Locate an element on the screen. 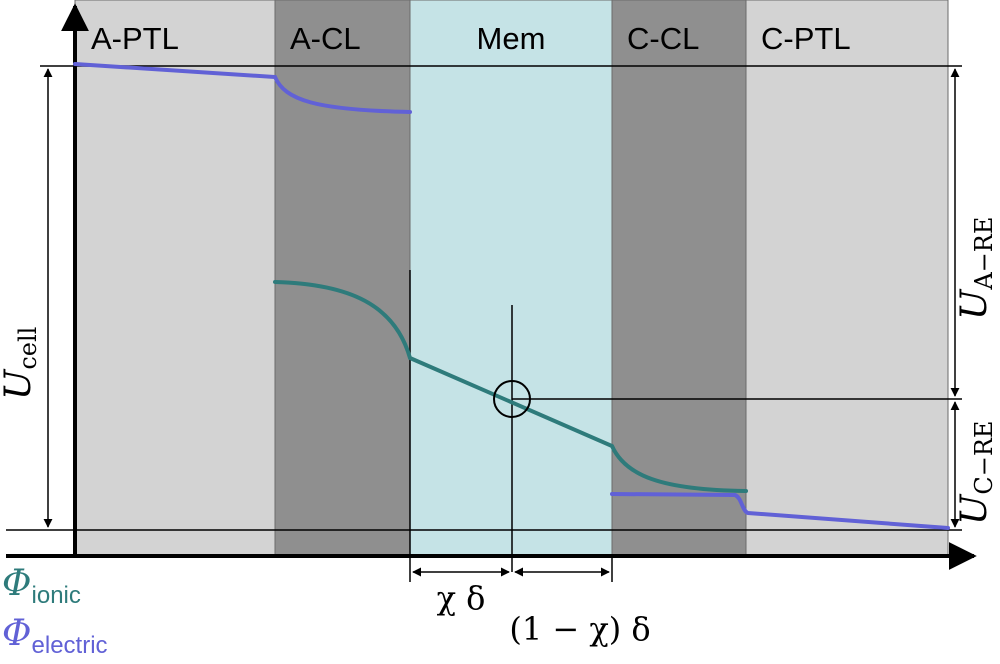 The height and width of the screenshot is (664, 1000). chi-delta-label: χ δ is located at coordinates (461, 598).